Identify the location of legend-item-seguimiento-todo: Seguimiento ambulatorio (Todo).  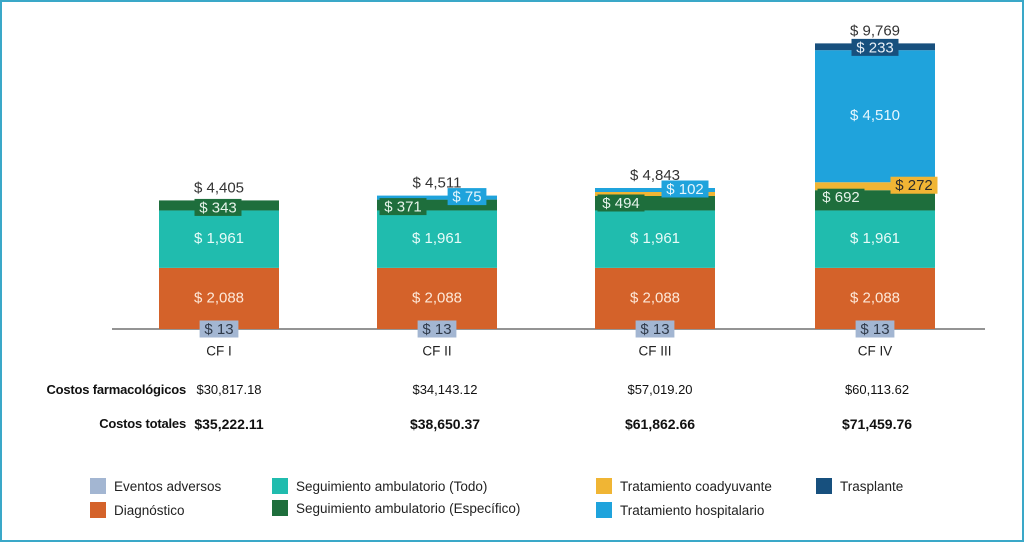
(379, 486).